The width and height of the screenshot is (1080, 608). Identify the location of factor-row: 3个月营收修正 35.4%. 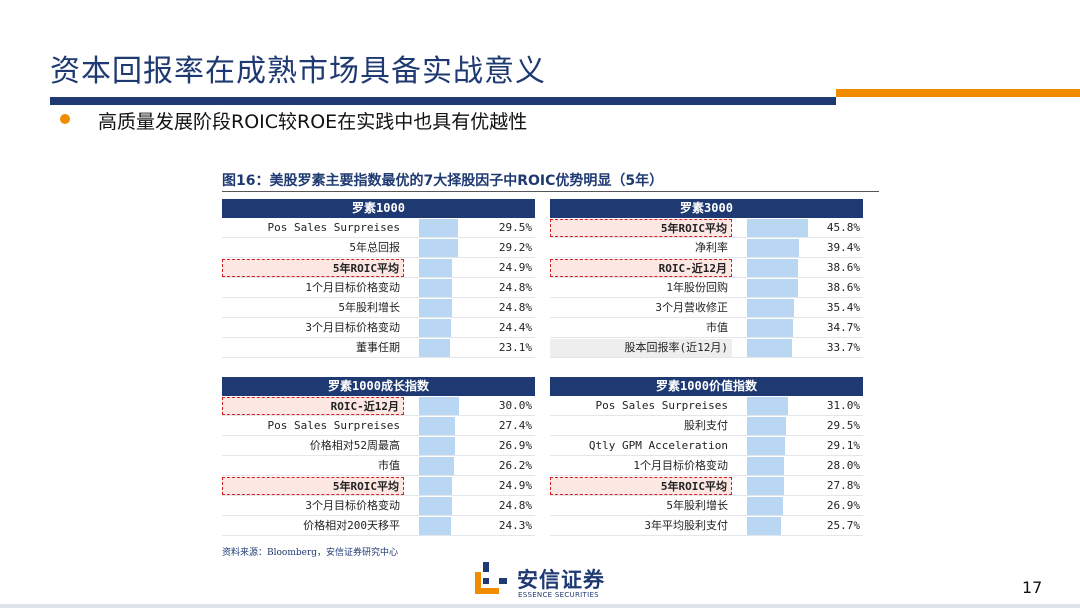
(706, 308).